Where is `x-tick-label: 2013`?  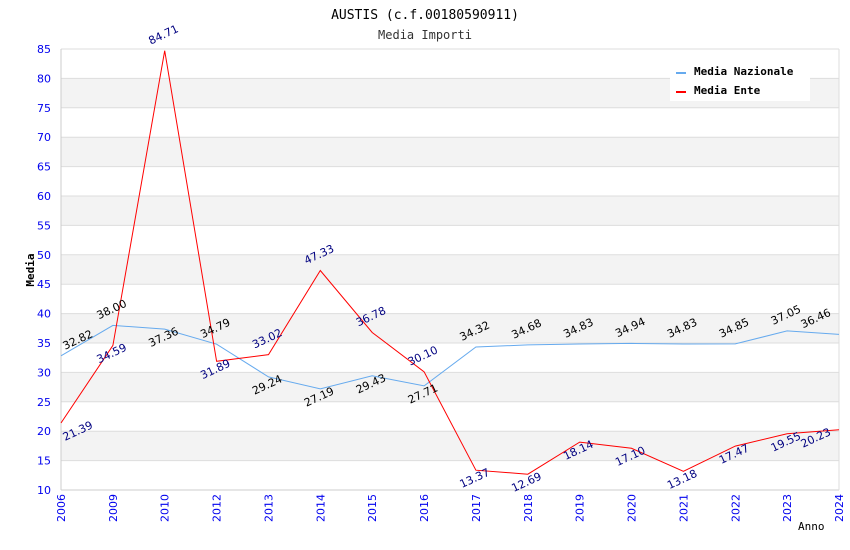
x-tick-label: 2013 is located at coordinates (268, 508).